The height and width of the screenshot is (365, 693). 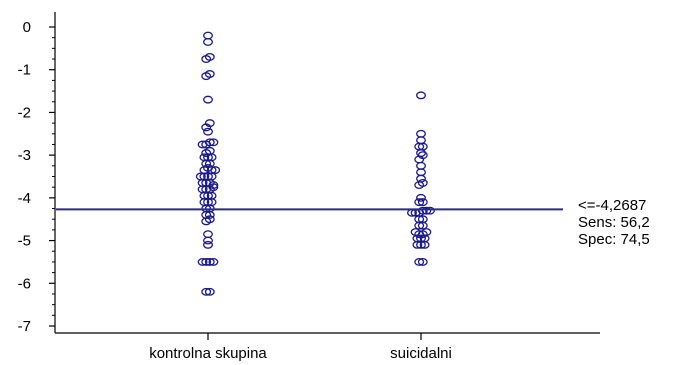 What do you see at coordinates (208, 353) in the screenshot?
I see `x-category-label: kontrolna skupina` at bounding box center [208, 353].